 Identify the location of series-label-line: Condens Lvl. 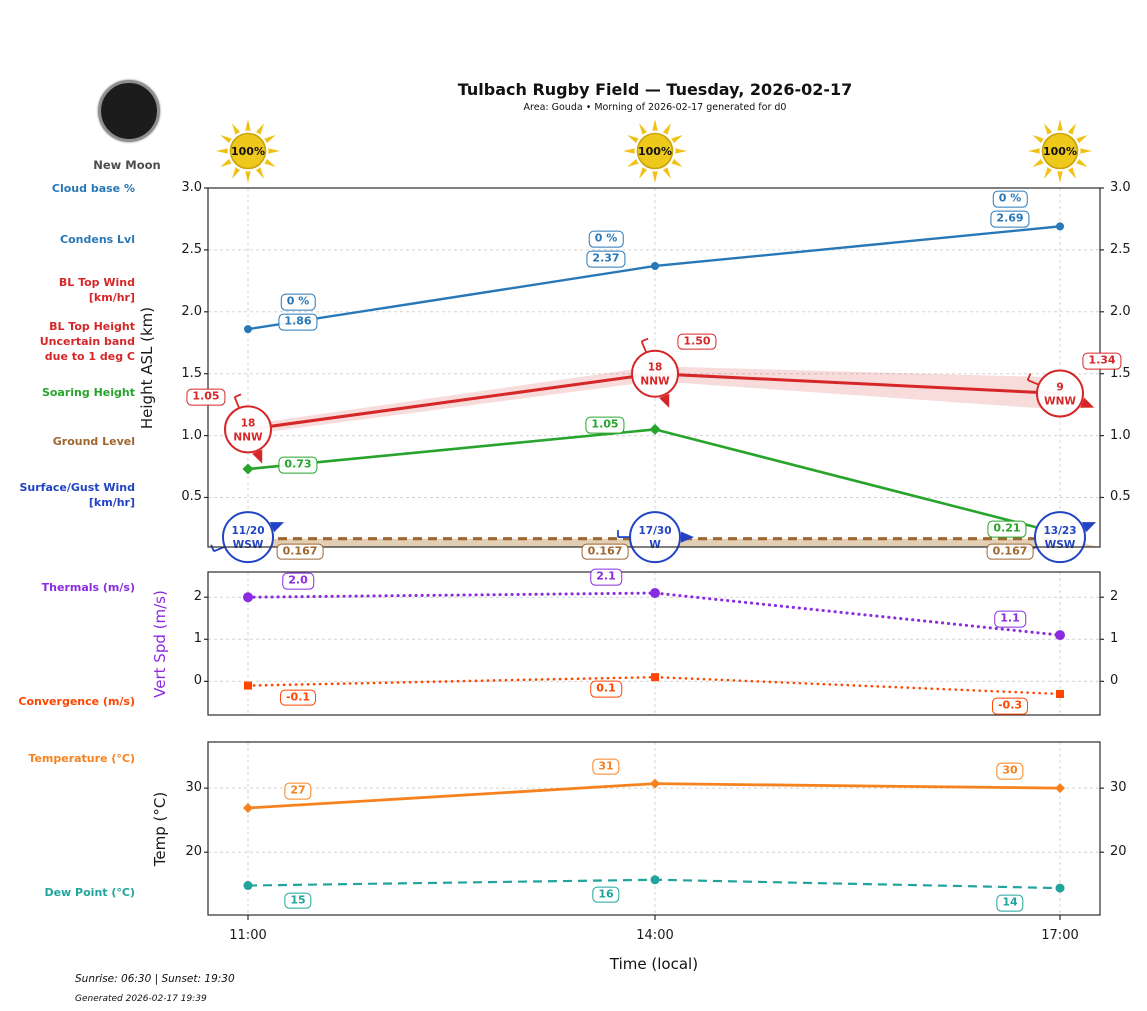
(97, 239).